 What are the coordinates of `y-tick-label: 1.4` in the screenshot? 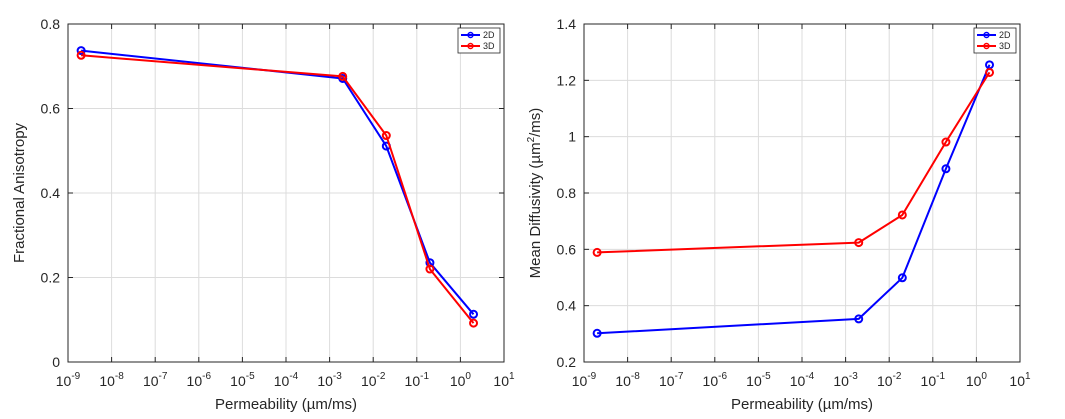 It's located at (567, 24).